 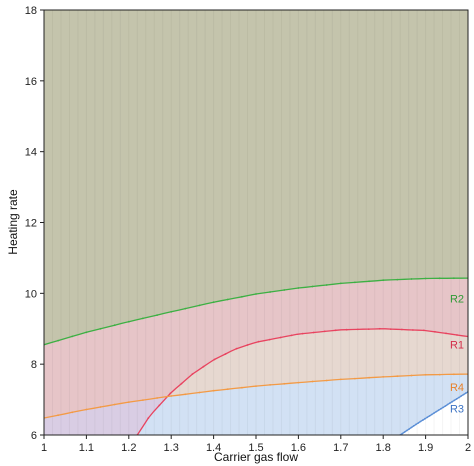 I want to click on x-axis: 1 1.1 1.2 1.3 1.4 1.5 1.6 1.7 1.8 1.9 2, so click(x=256, y=444).